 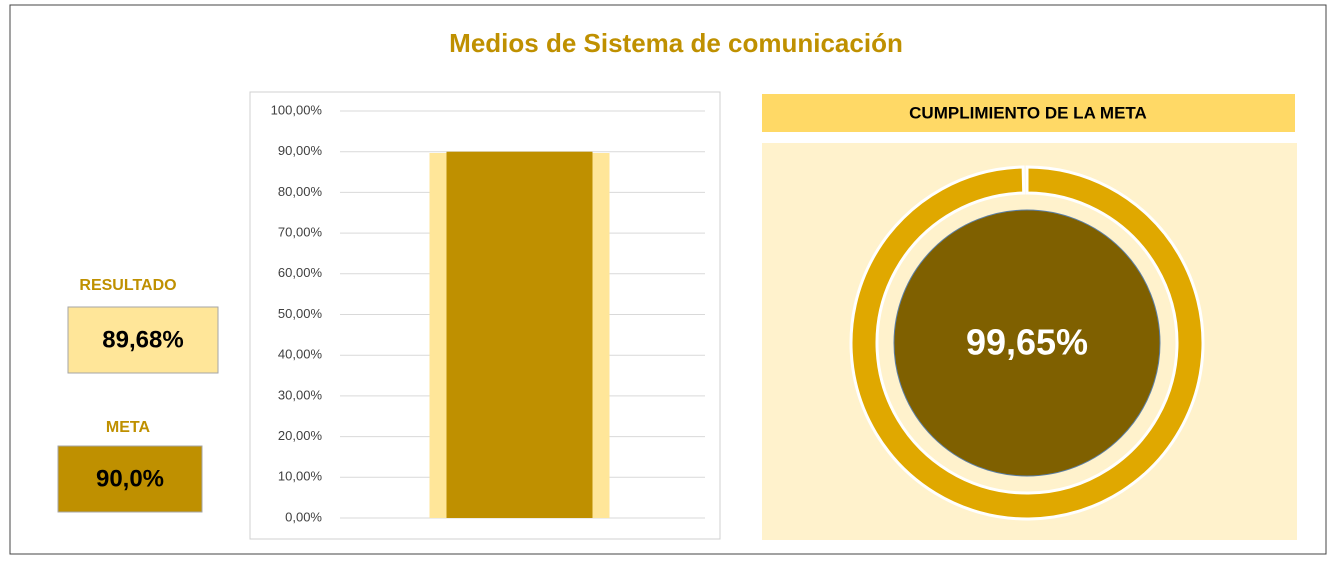 What do you see at coordinates (300, 476) in the screenshot?
I see `y-tick-label: 10,00%` at bounding box center [300, 476].